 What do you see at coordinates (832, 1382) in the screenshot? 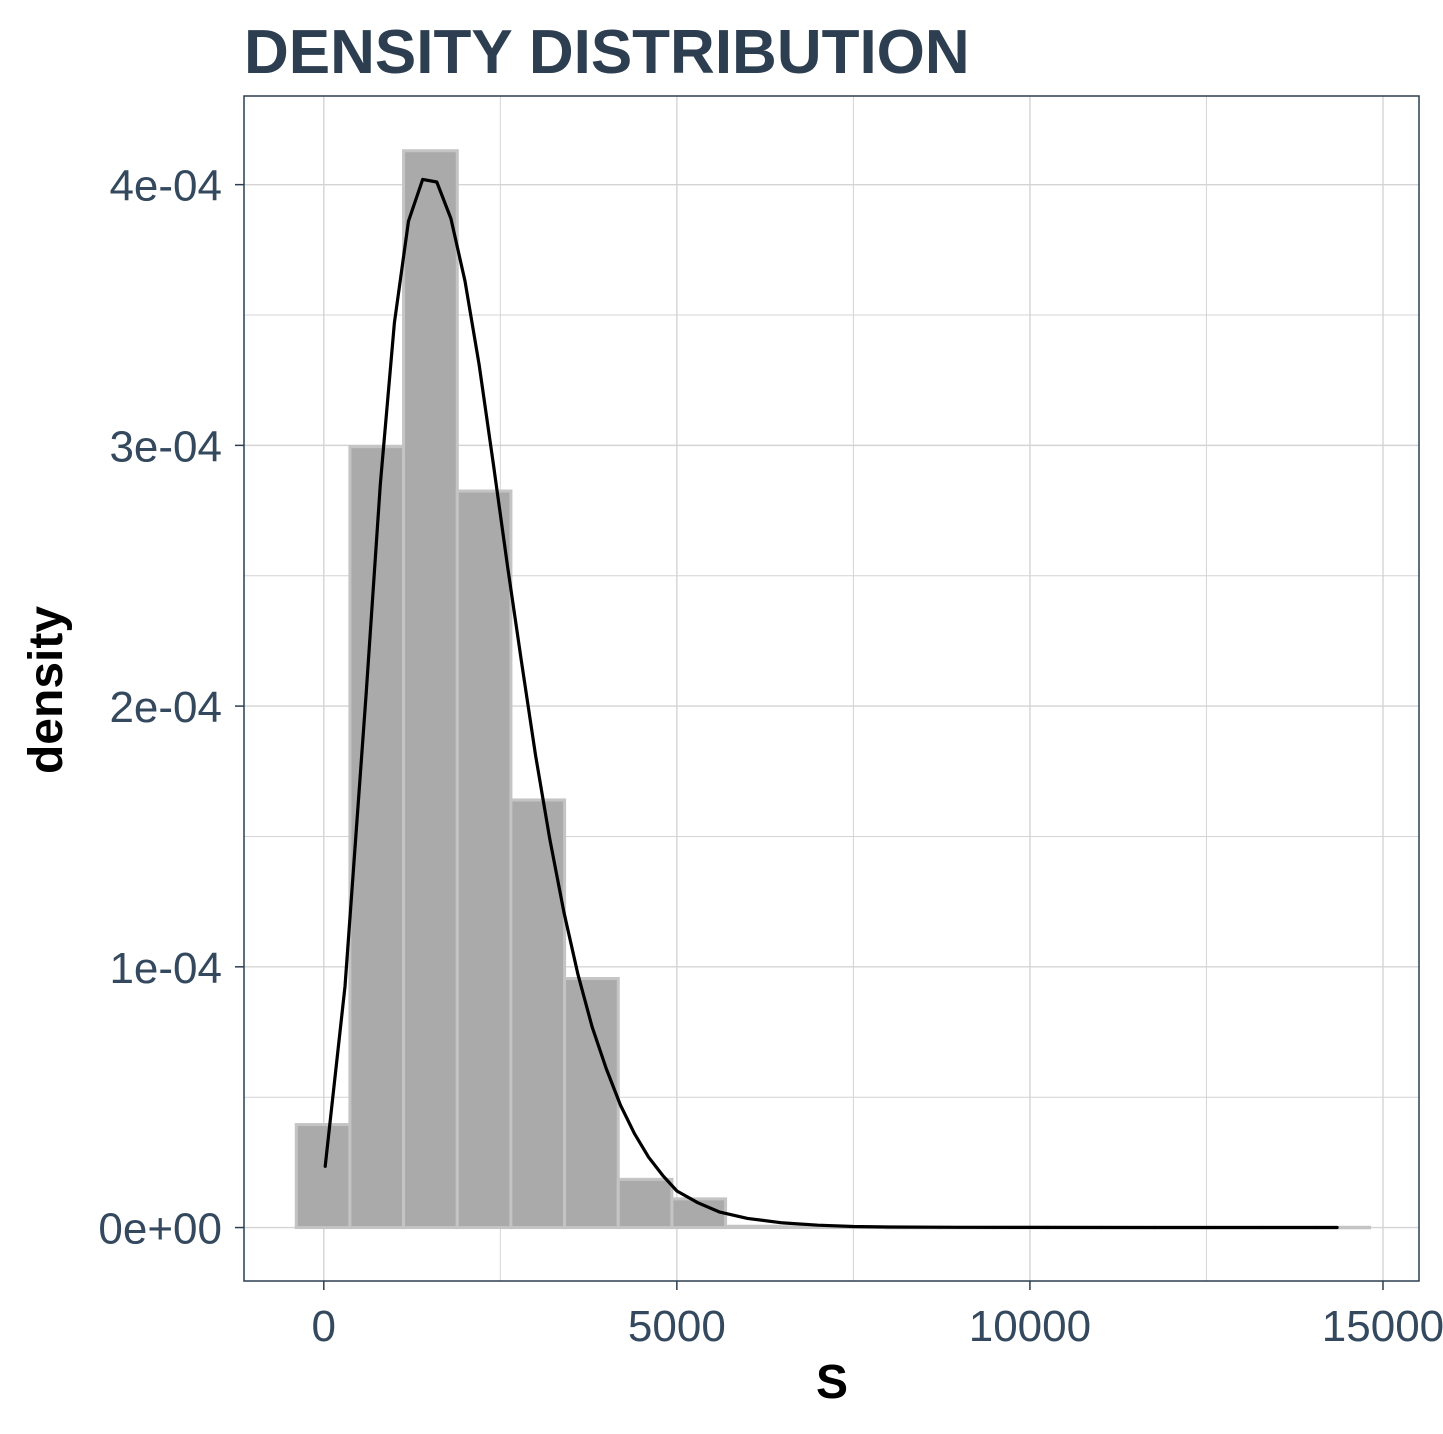
I see `x-axis-label: S` at bounding box center [832, 1382].